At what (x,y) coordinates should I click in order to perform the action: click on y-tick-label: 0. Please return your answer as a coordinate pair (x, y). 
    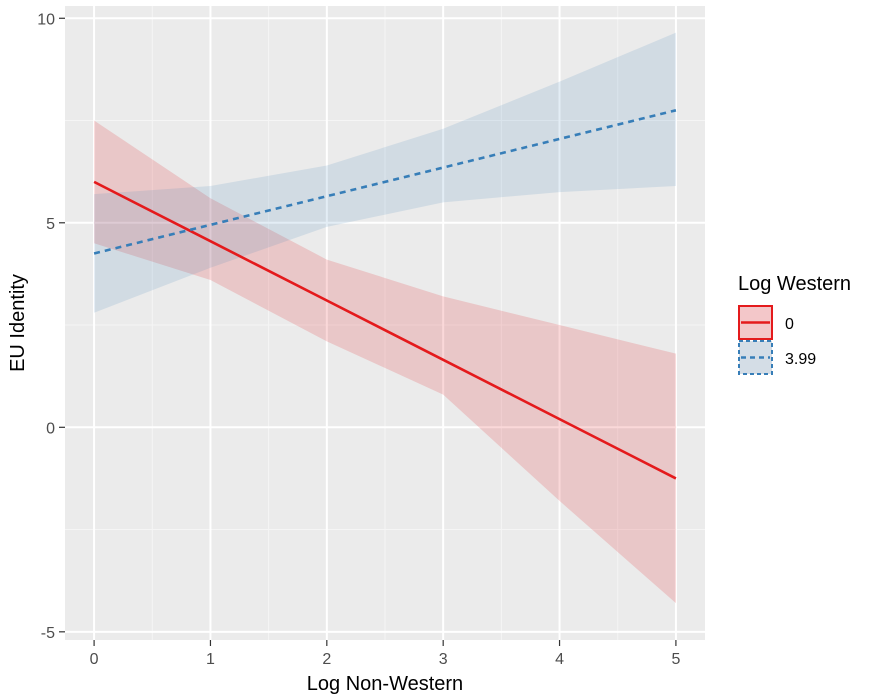
    Looking at the image, I should click on (50, 428).